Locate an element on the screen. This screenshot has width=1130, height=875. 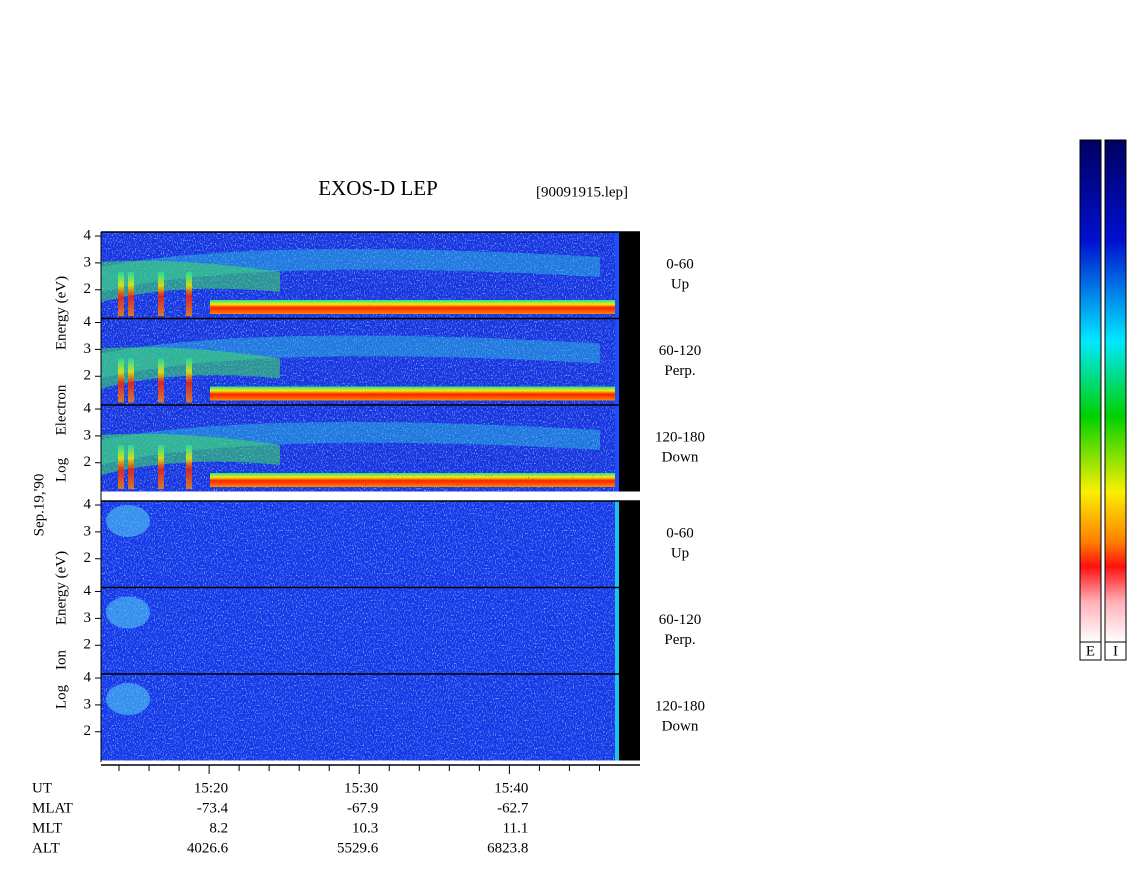
ephemeris-value: 10.3 is located at coordinates (365, 828).